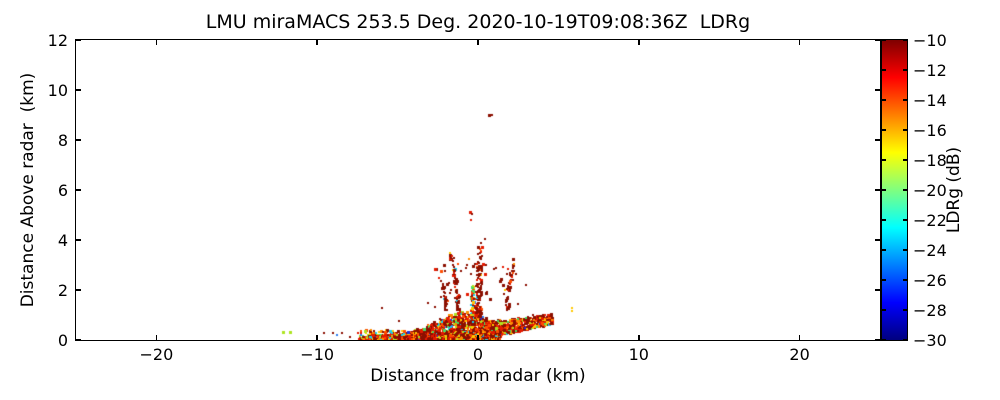 Image resolution: width=1000 pixels, height=400 pixels. Describe the element at coordinates (57, 90) in the screenshot. I see `y-tick-label: 10` at that location.